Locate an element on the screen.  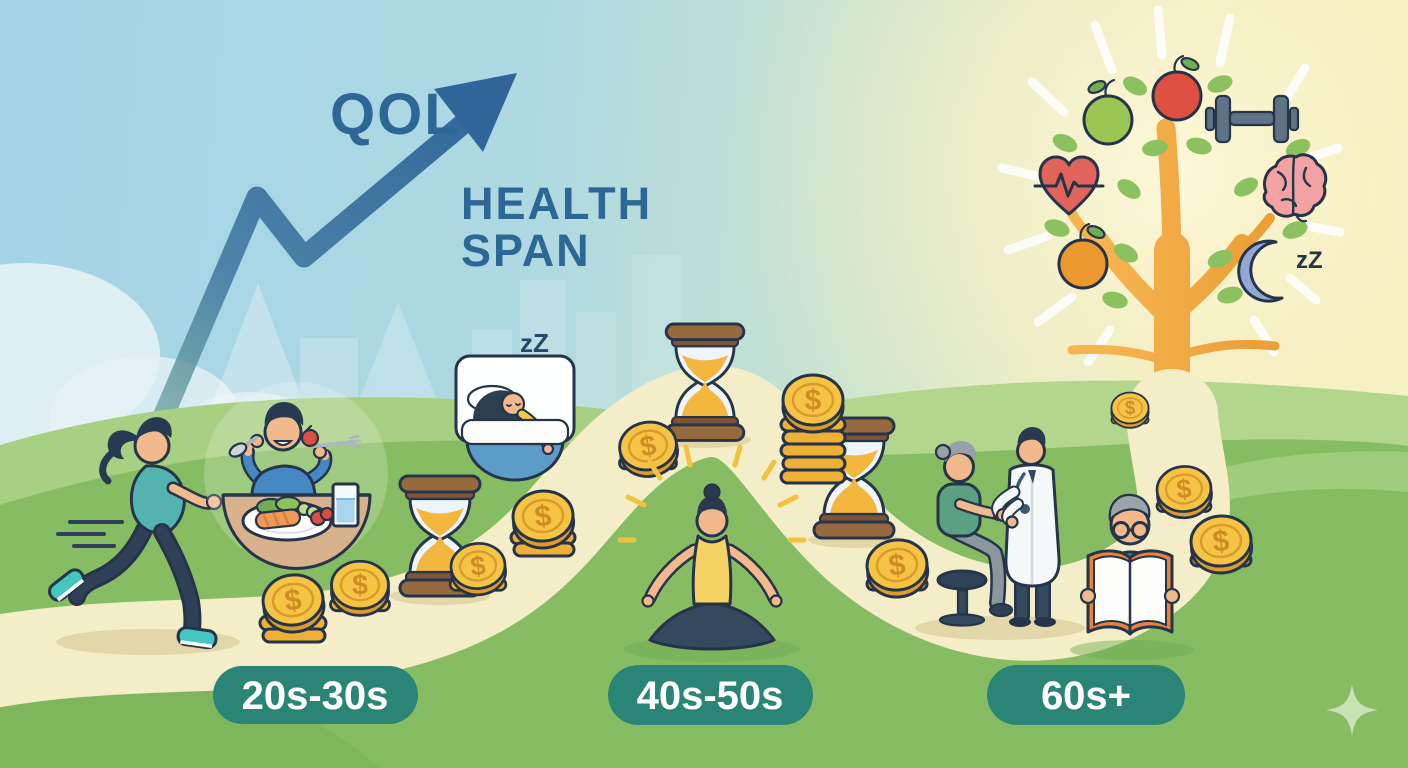
stage-badge-label: 60s+ is located at coordinates (1086, 696).